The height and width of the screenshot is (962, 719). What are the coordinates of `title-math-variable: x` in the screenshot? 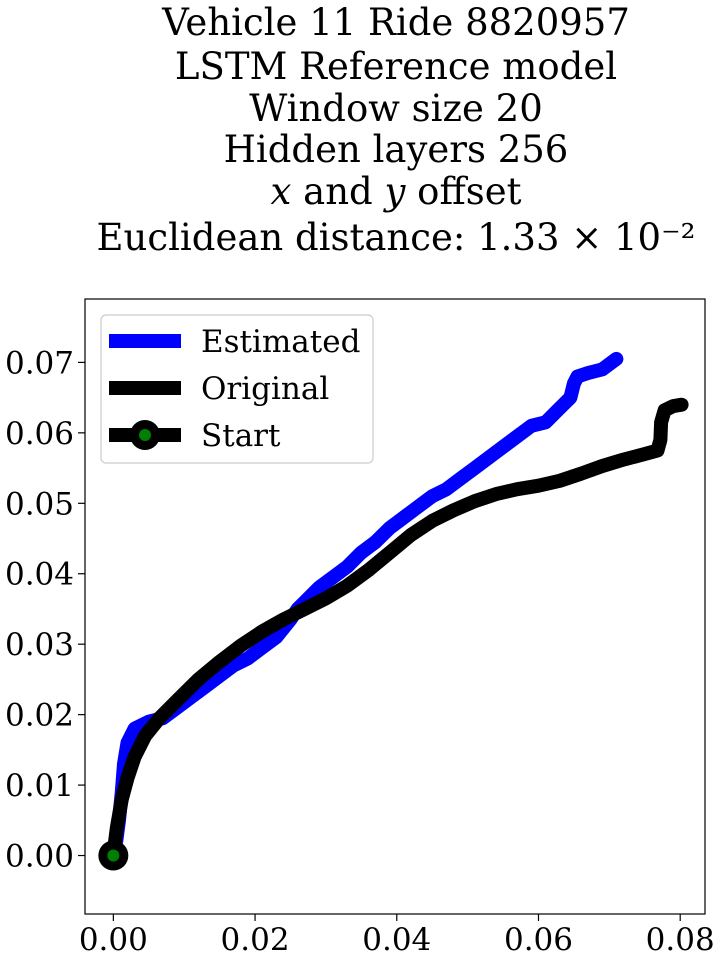 It's located at (281, 191).